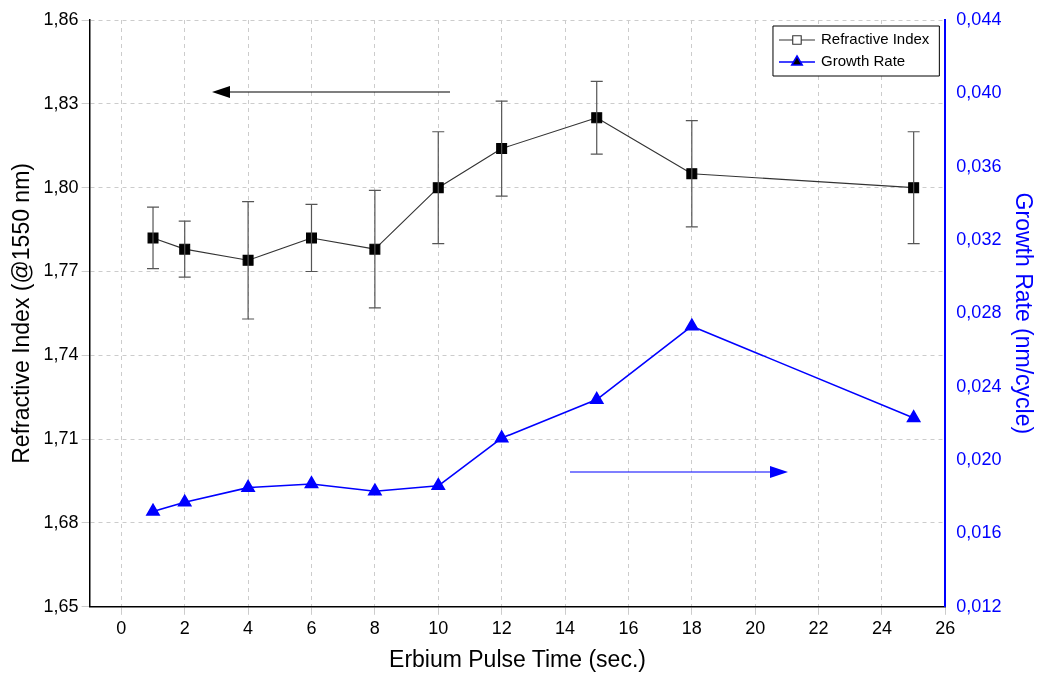 The image size is (1050, 688). Describe the element at coordinates (979, 239) in the screenshot. I see `y2-tick-label: 0,032` at that location.